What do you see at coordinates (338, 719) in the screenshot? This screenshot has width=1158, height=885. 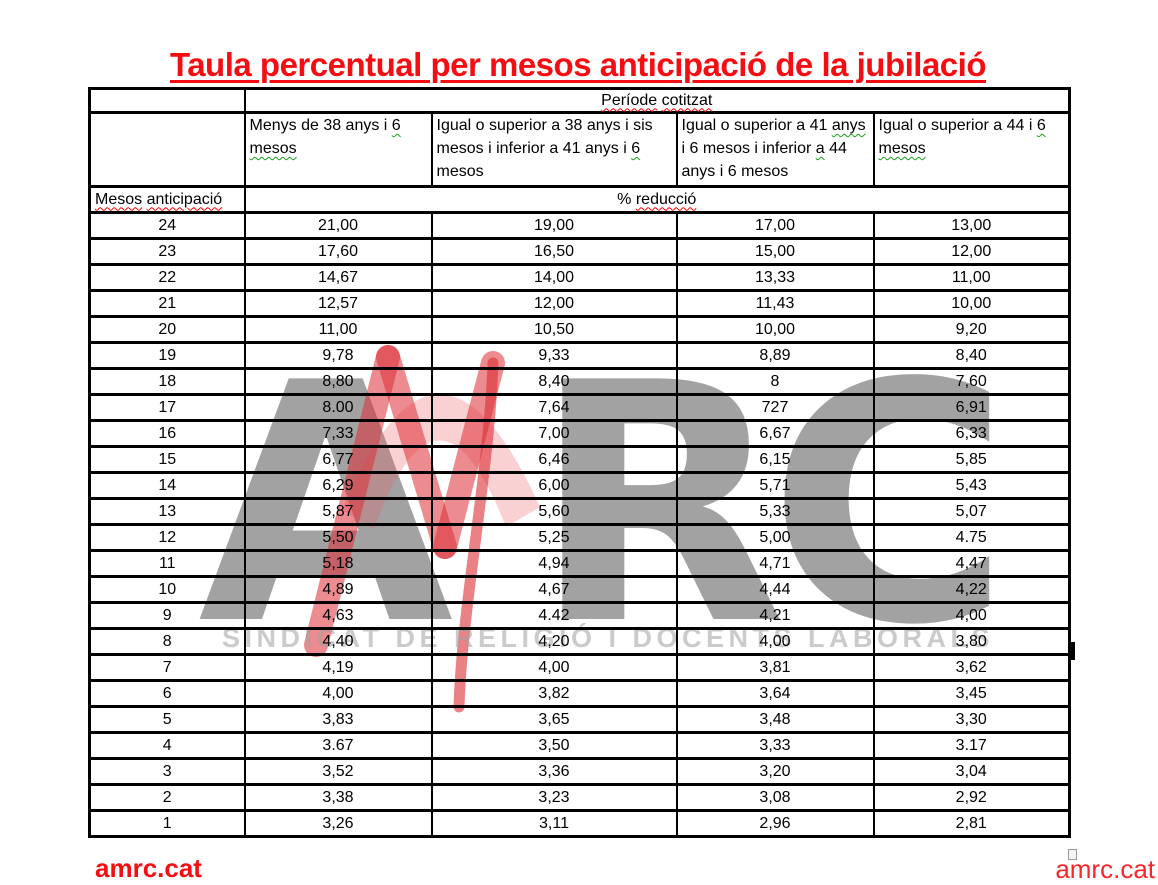 I see `value-cell: 3,83` at bounding box center [338, 719].